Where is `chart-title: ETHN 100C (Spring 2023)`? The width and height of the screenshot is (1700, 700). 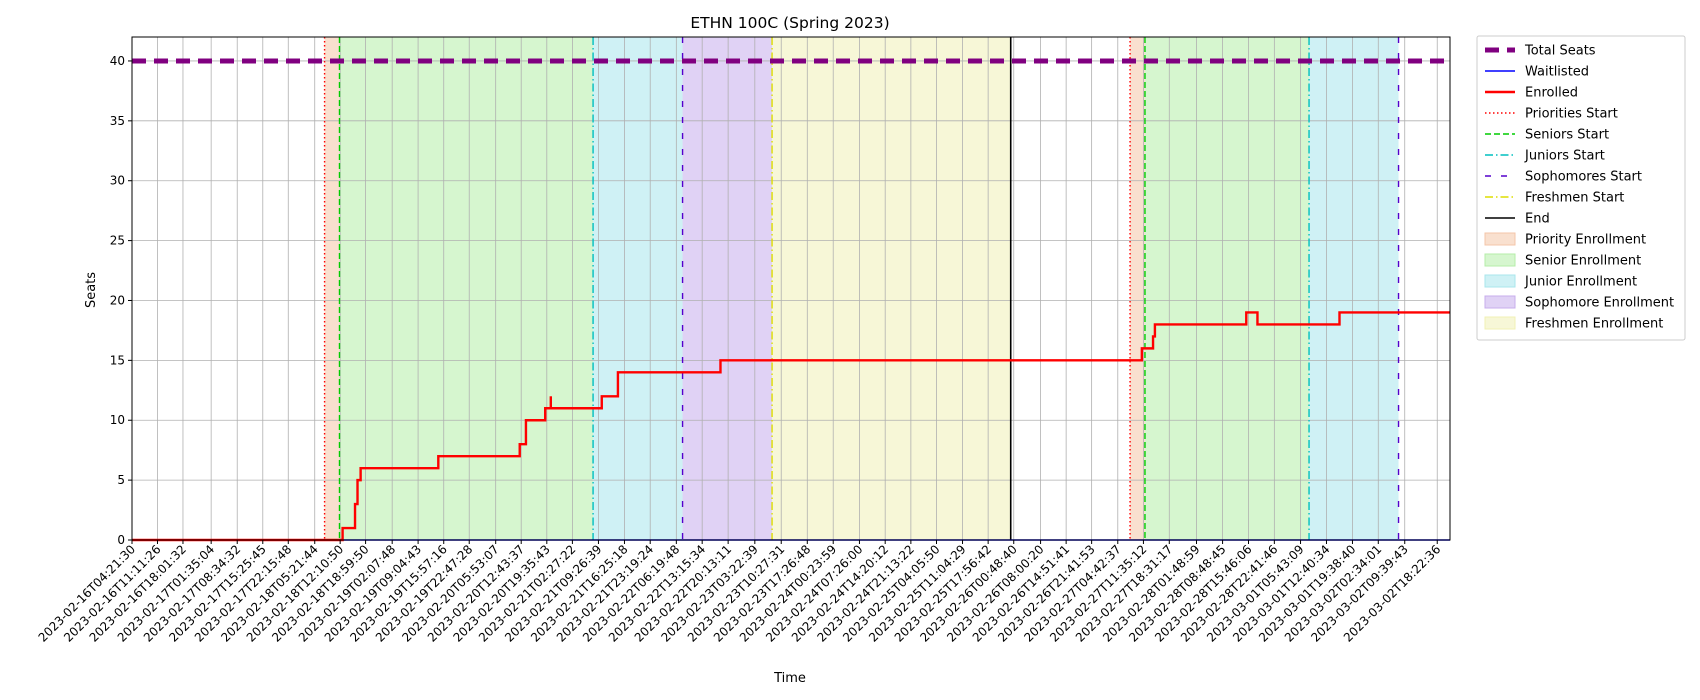
chart-title: ETHN 100C (Spring 2023) is located at coordinates (789, 23).